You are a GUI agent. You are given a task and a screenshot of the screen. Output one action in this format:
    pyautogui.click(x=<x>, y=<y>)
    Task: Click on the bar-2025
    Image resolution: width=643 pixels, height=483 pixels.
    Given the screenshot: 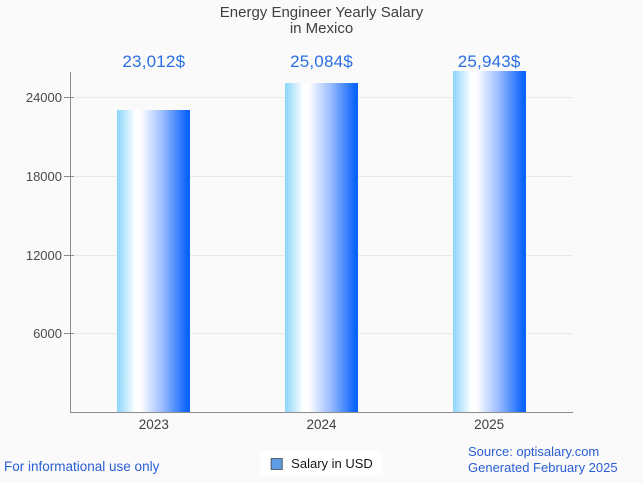 What is the action you would take?
    pyautogui.click(x=489, y=241)
    